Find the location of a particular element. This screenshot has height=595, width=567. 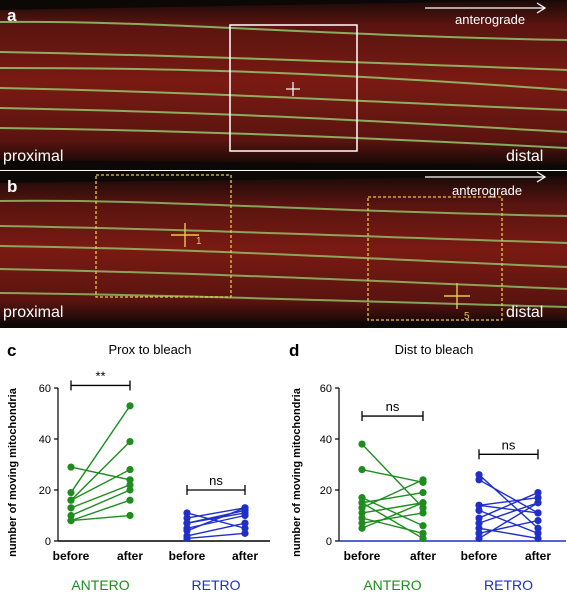

significance-label: ** is located at coordinates (100, 375).